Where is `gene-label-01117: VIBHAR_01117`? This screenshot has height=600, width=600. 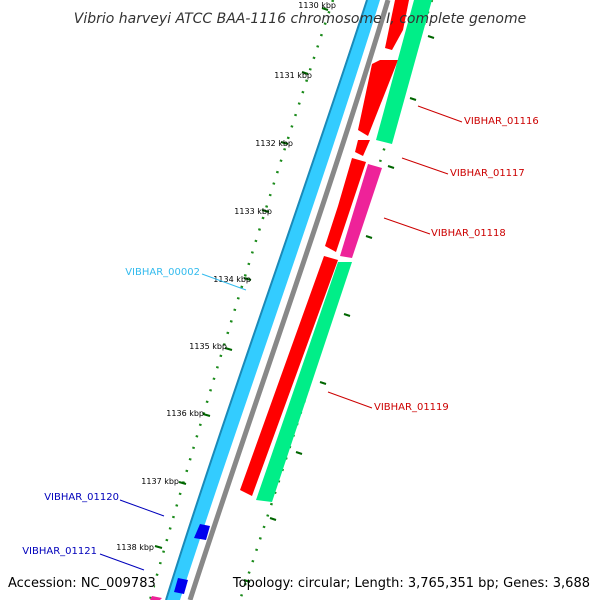 gene-label-01117: VIBHAR_01117 is located at coordinates (487, 173).